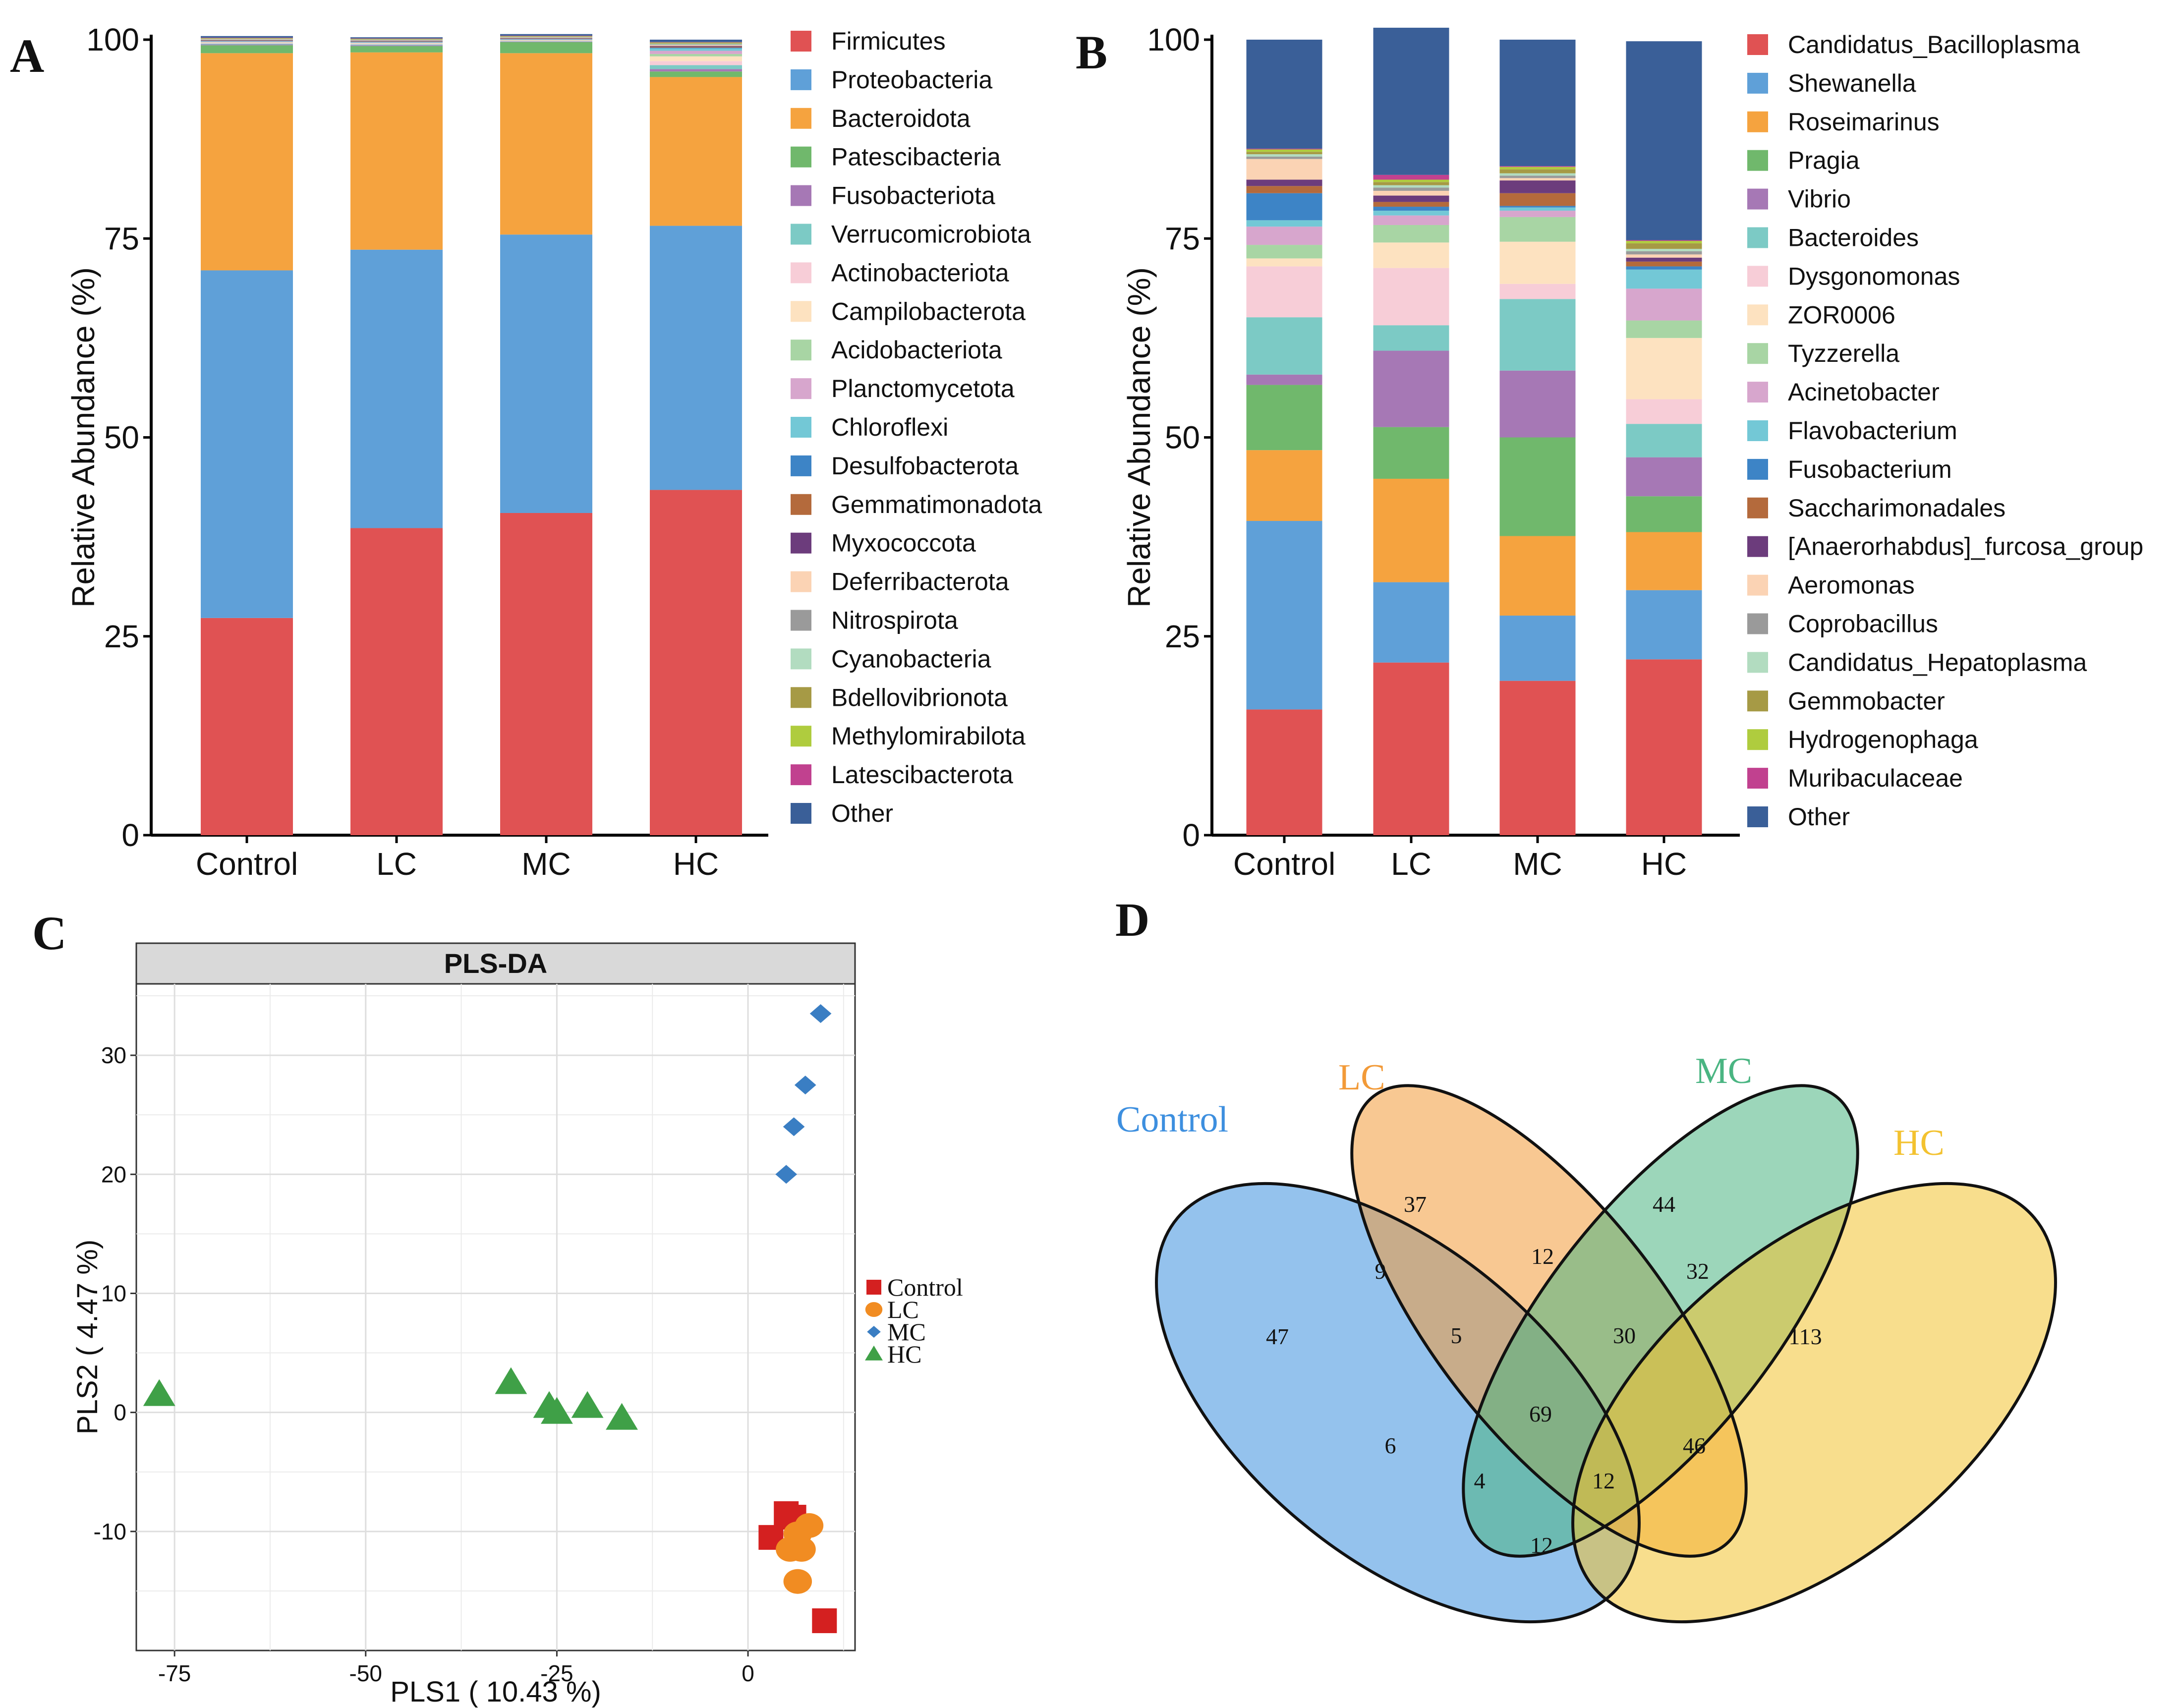  What do you see at coordinates (925, 466) in the screenshot?
I see `legend-label-desulfobacterota: Desulfobacterota` at bounding box center [925, 466].